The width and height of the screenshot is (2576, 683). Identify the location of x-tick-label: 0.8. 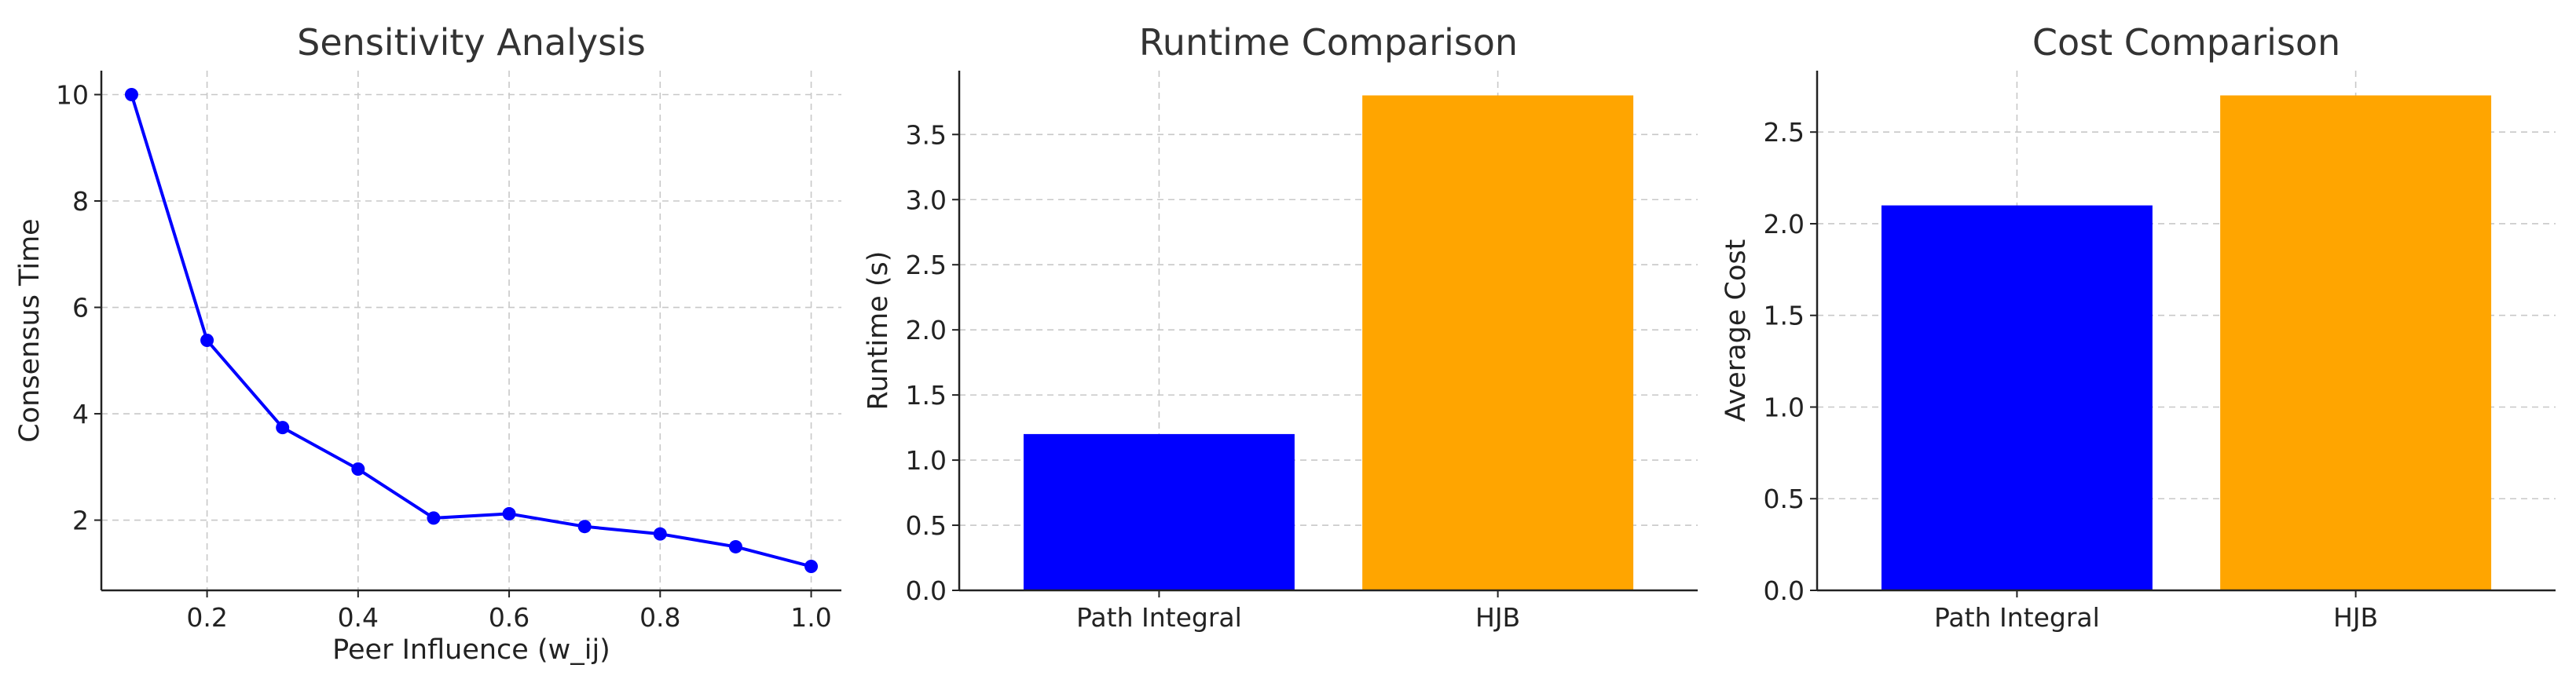
(659, 618).